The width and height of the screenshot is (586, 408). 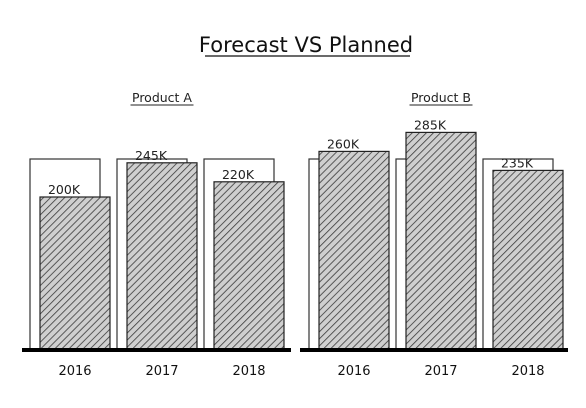 I want to click on forecast-value-label: 285K, so click(x=430, y=124).